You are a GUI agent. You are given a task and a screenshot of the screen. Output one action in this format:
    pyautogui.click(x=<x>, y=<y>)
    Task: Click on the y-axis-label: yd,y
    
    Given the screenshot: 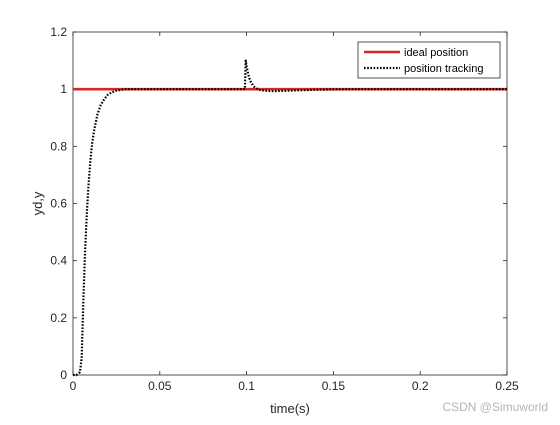 What is the action you would take?
    pyautogui.click(x=37, y=203)
    